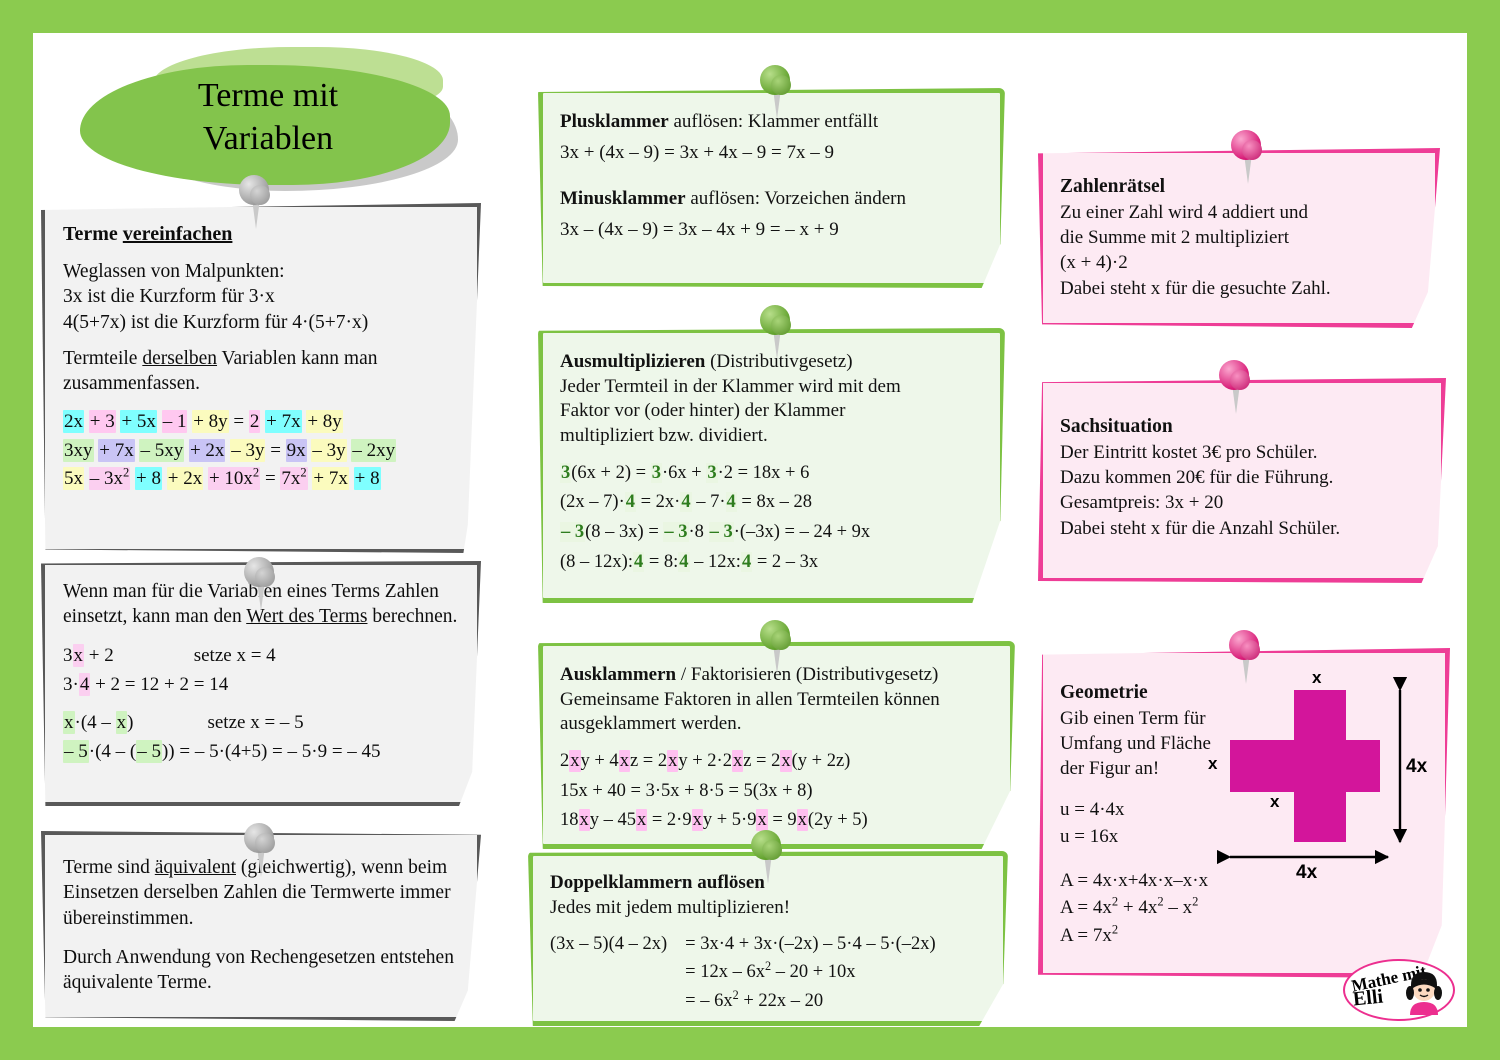  What do you see at coordinates (623, 199) in the screenshot?
I see `minusklammer-label: Minusklammer` at bounding box center [623, 199].